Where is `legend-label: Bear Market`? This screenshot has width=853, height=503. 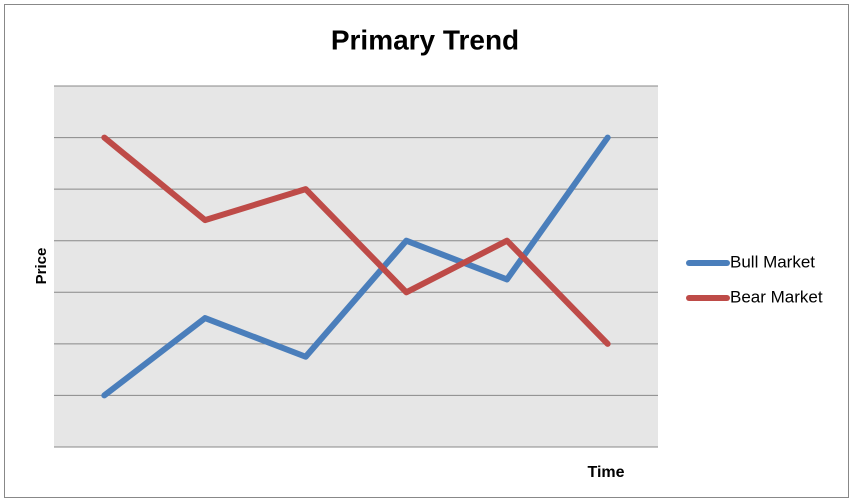
legend-label: Bear Market is located at coordinates (776, 296).